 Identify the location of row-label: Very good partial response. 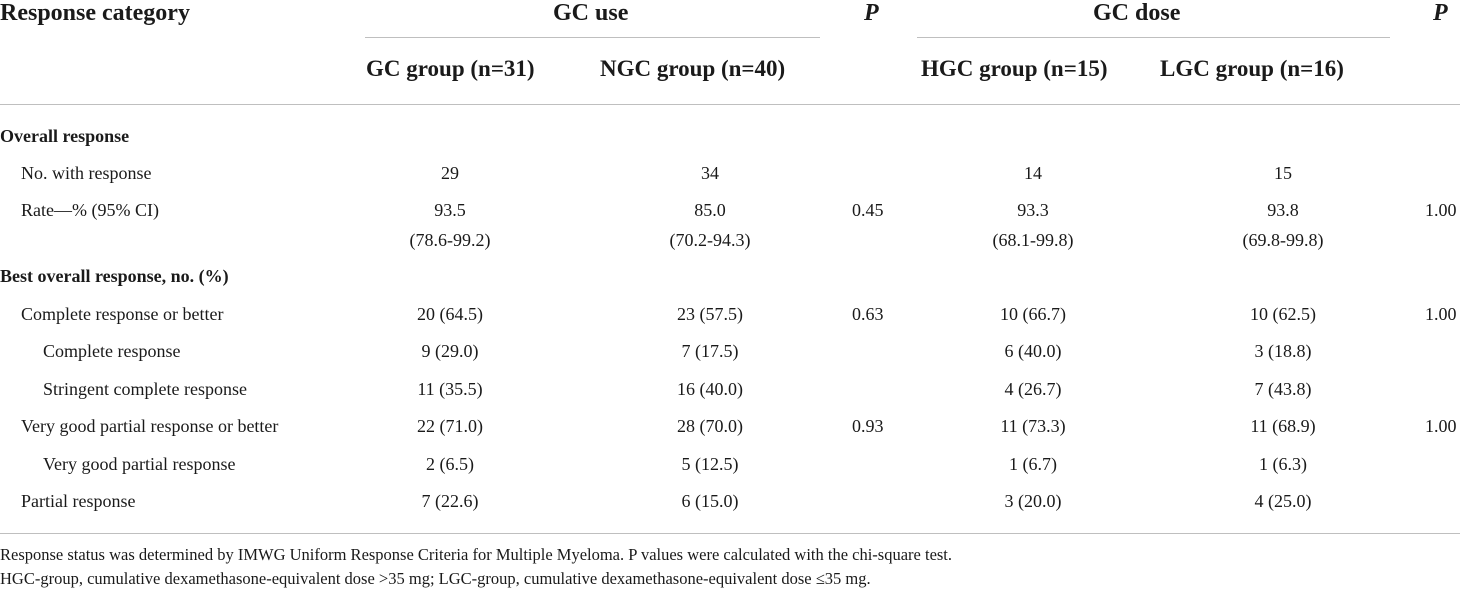
(139, 464).